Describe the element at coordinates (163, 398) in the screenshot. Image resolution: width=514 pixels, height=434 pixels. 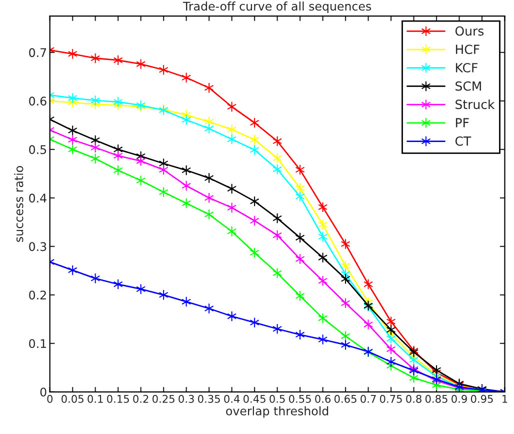
I see `x-tick-label: 0.25` at that location.